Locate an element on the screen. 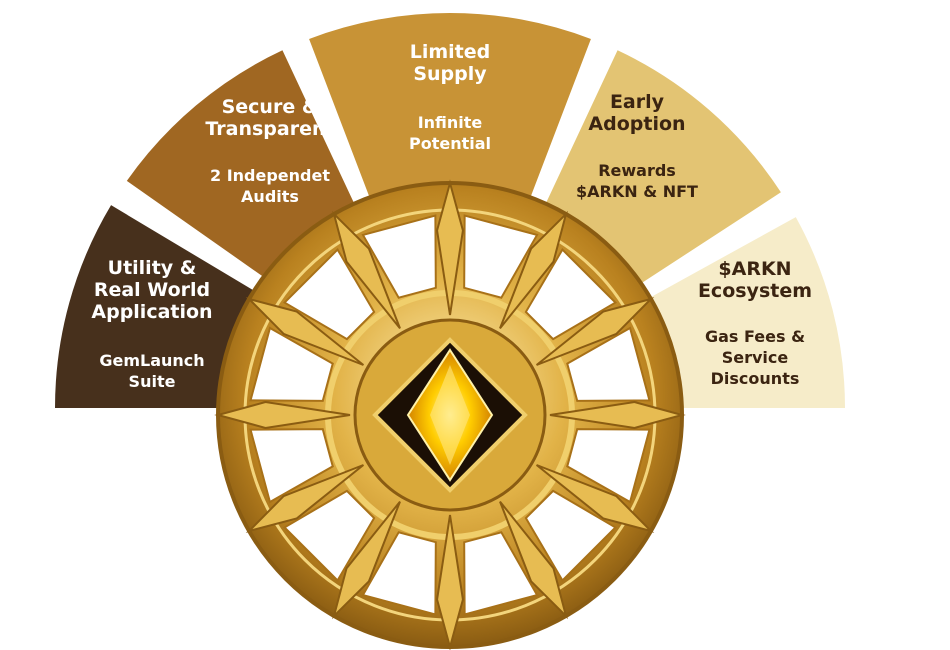  segment-ecosystem-title: $ARKN Ecosystem is located at coordinates (755, 280).